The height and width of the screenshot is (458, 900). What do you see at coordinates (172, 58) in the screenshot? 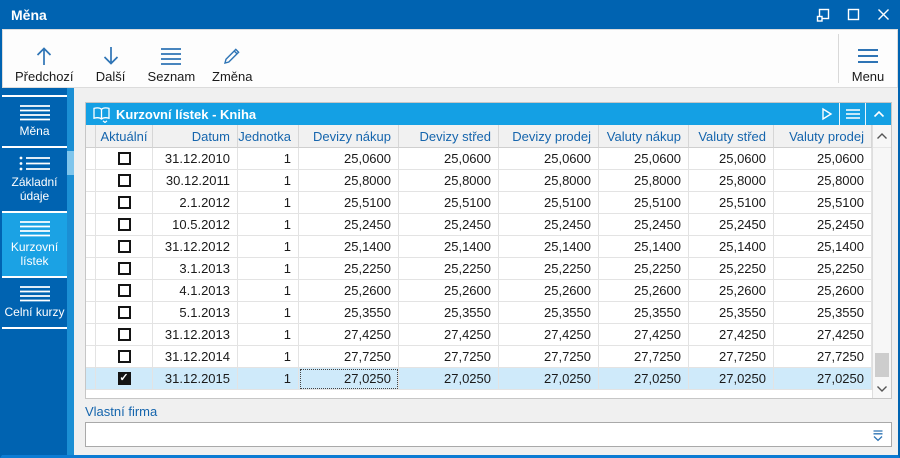
I see `toolbar-button-seznam: Seznam` at bounding box center [172, 58].